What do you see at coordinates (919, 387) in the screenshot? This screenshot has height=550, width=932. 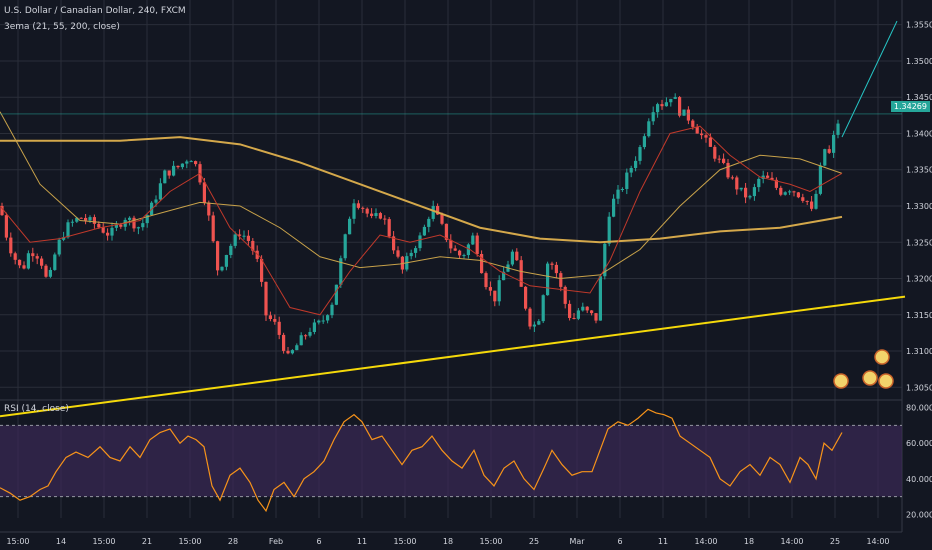 I see `price-tick-label: 1.30500` at bounding box center [919, 387].